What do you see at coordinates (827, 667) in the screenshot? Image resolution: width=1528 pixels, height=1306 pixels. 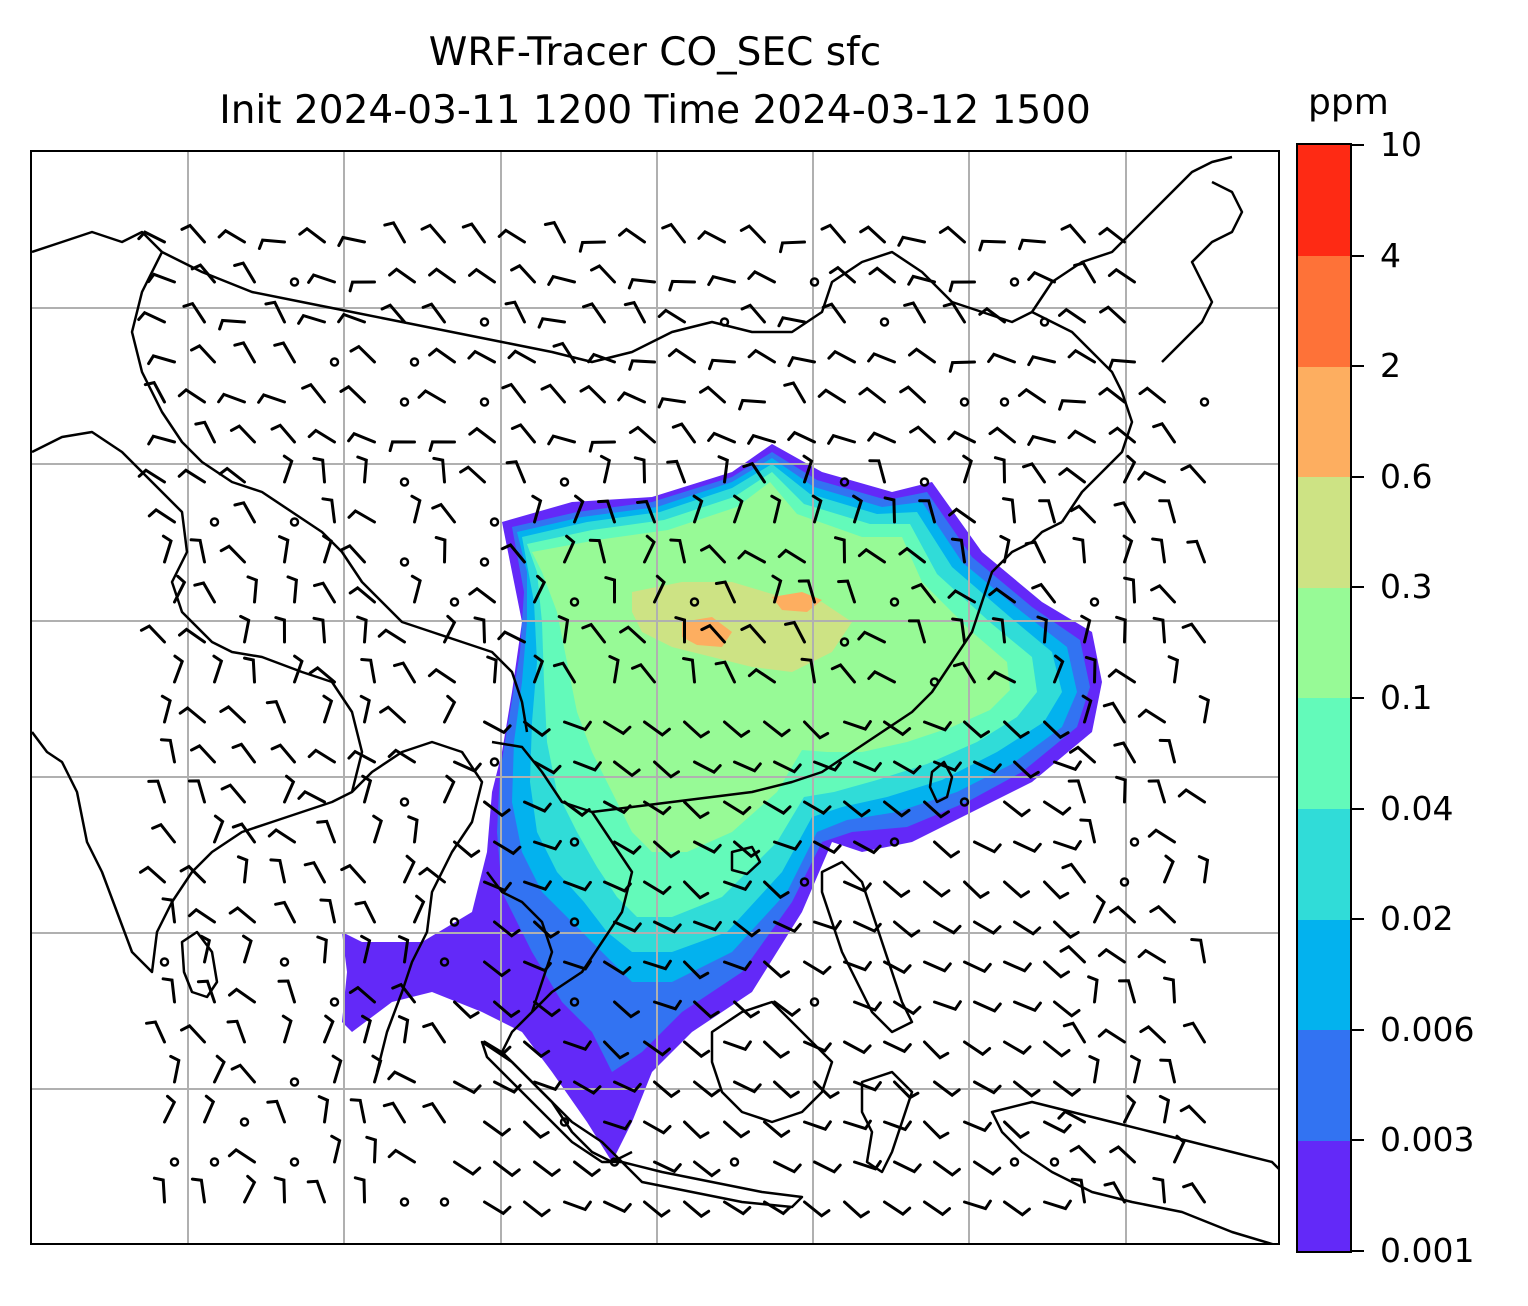 I see `coastline-china-east` at bounding box center [827, 667].